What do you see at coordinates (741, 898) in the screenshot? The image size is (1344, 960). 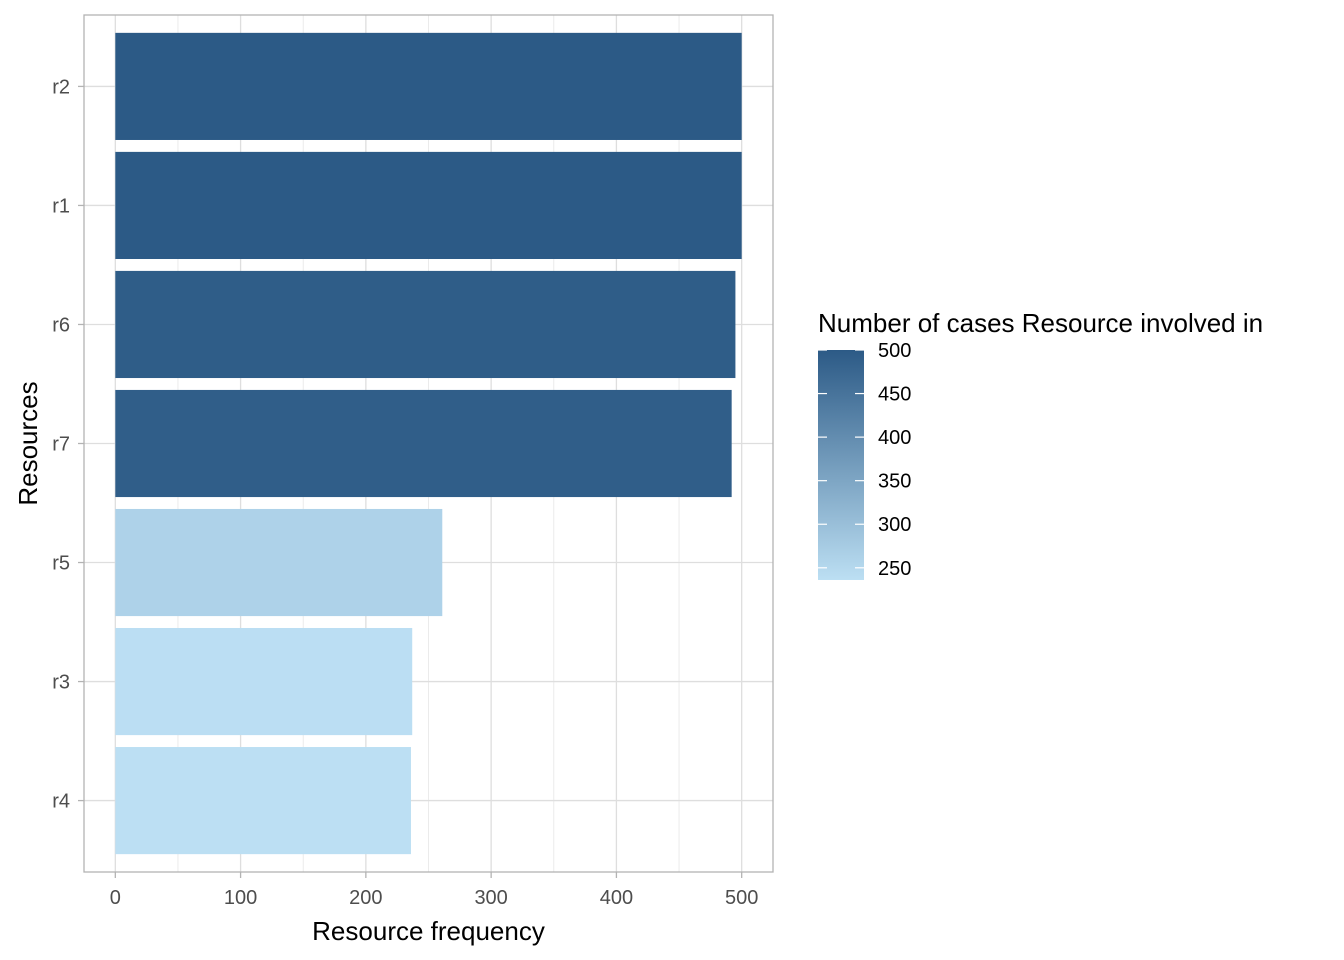 I see `x-tick-label: 500` at bounding box center [741, 898].